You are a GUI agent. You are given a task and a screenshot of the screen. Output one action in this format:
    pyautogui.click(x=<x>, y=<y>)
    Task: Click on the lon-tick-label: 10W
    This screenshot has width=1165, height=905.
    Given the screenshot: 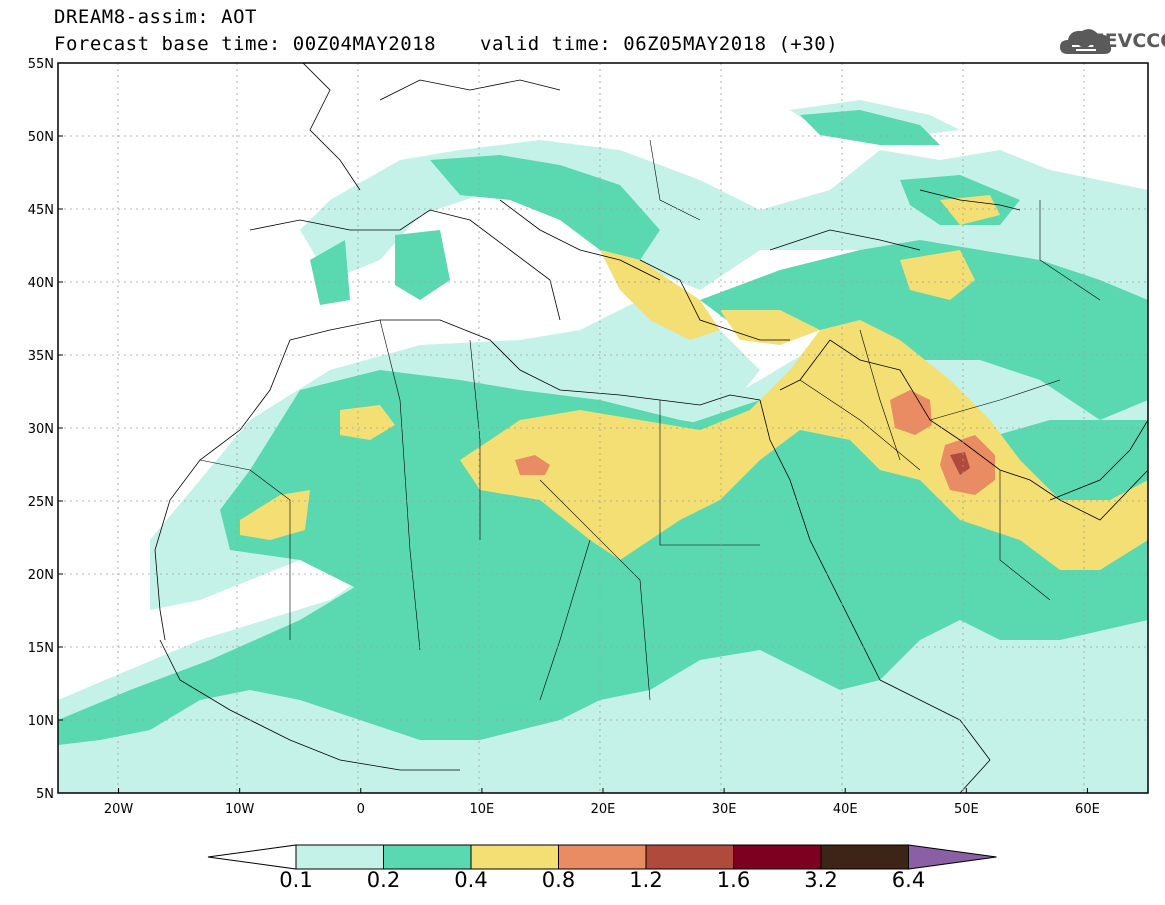 What is the action you would take?
    pyautogui.click(x=240, y=809)
    